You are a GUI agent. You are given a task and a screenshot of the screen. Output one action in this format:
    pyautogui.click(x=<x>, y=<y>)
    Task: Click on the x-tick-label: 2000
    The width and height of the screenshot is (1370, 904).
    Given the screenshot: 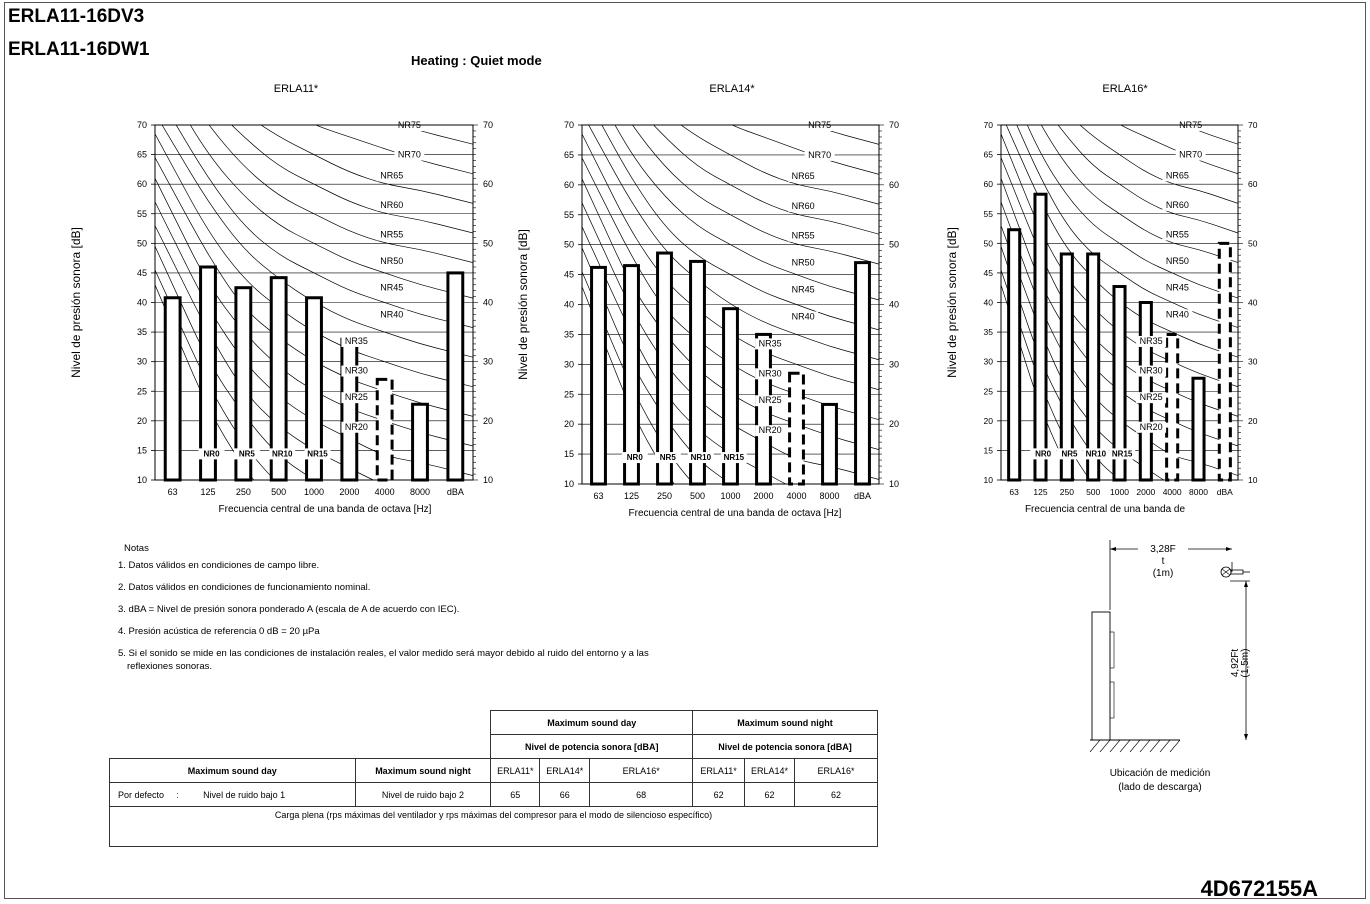 What is the action you would take?
    pyautogui.click(x=349, y=492)
    